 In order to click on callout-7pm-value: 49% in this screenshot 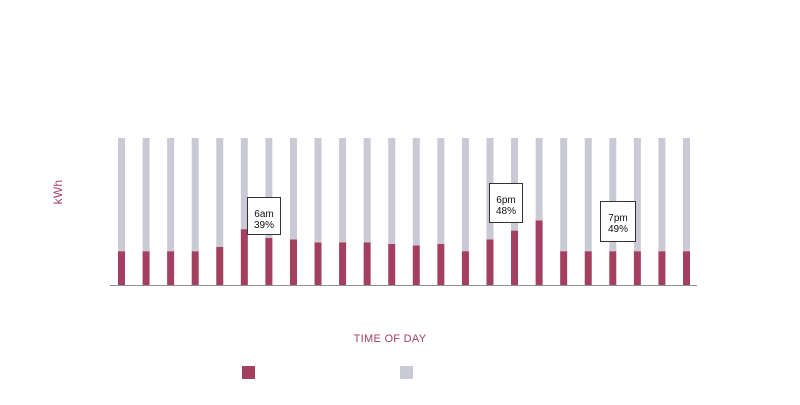, I will do `click(617, 229)`.